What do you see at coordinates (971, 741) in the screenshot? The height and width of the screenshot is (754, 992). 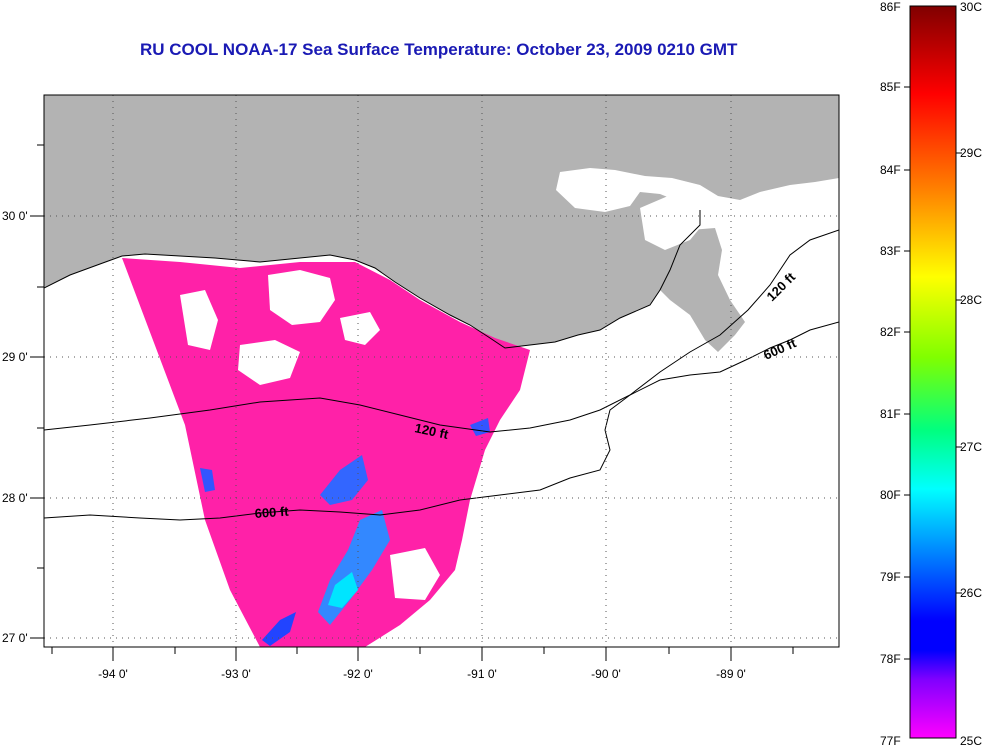 I see `colorbar-c-label: 25C` at bounding box center [971, 741].